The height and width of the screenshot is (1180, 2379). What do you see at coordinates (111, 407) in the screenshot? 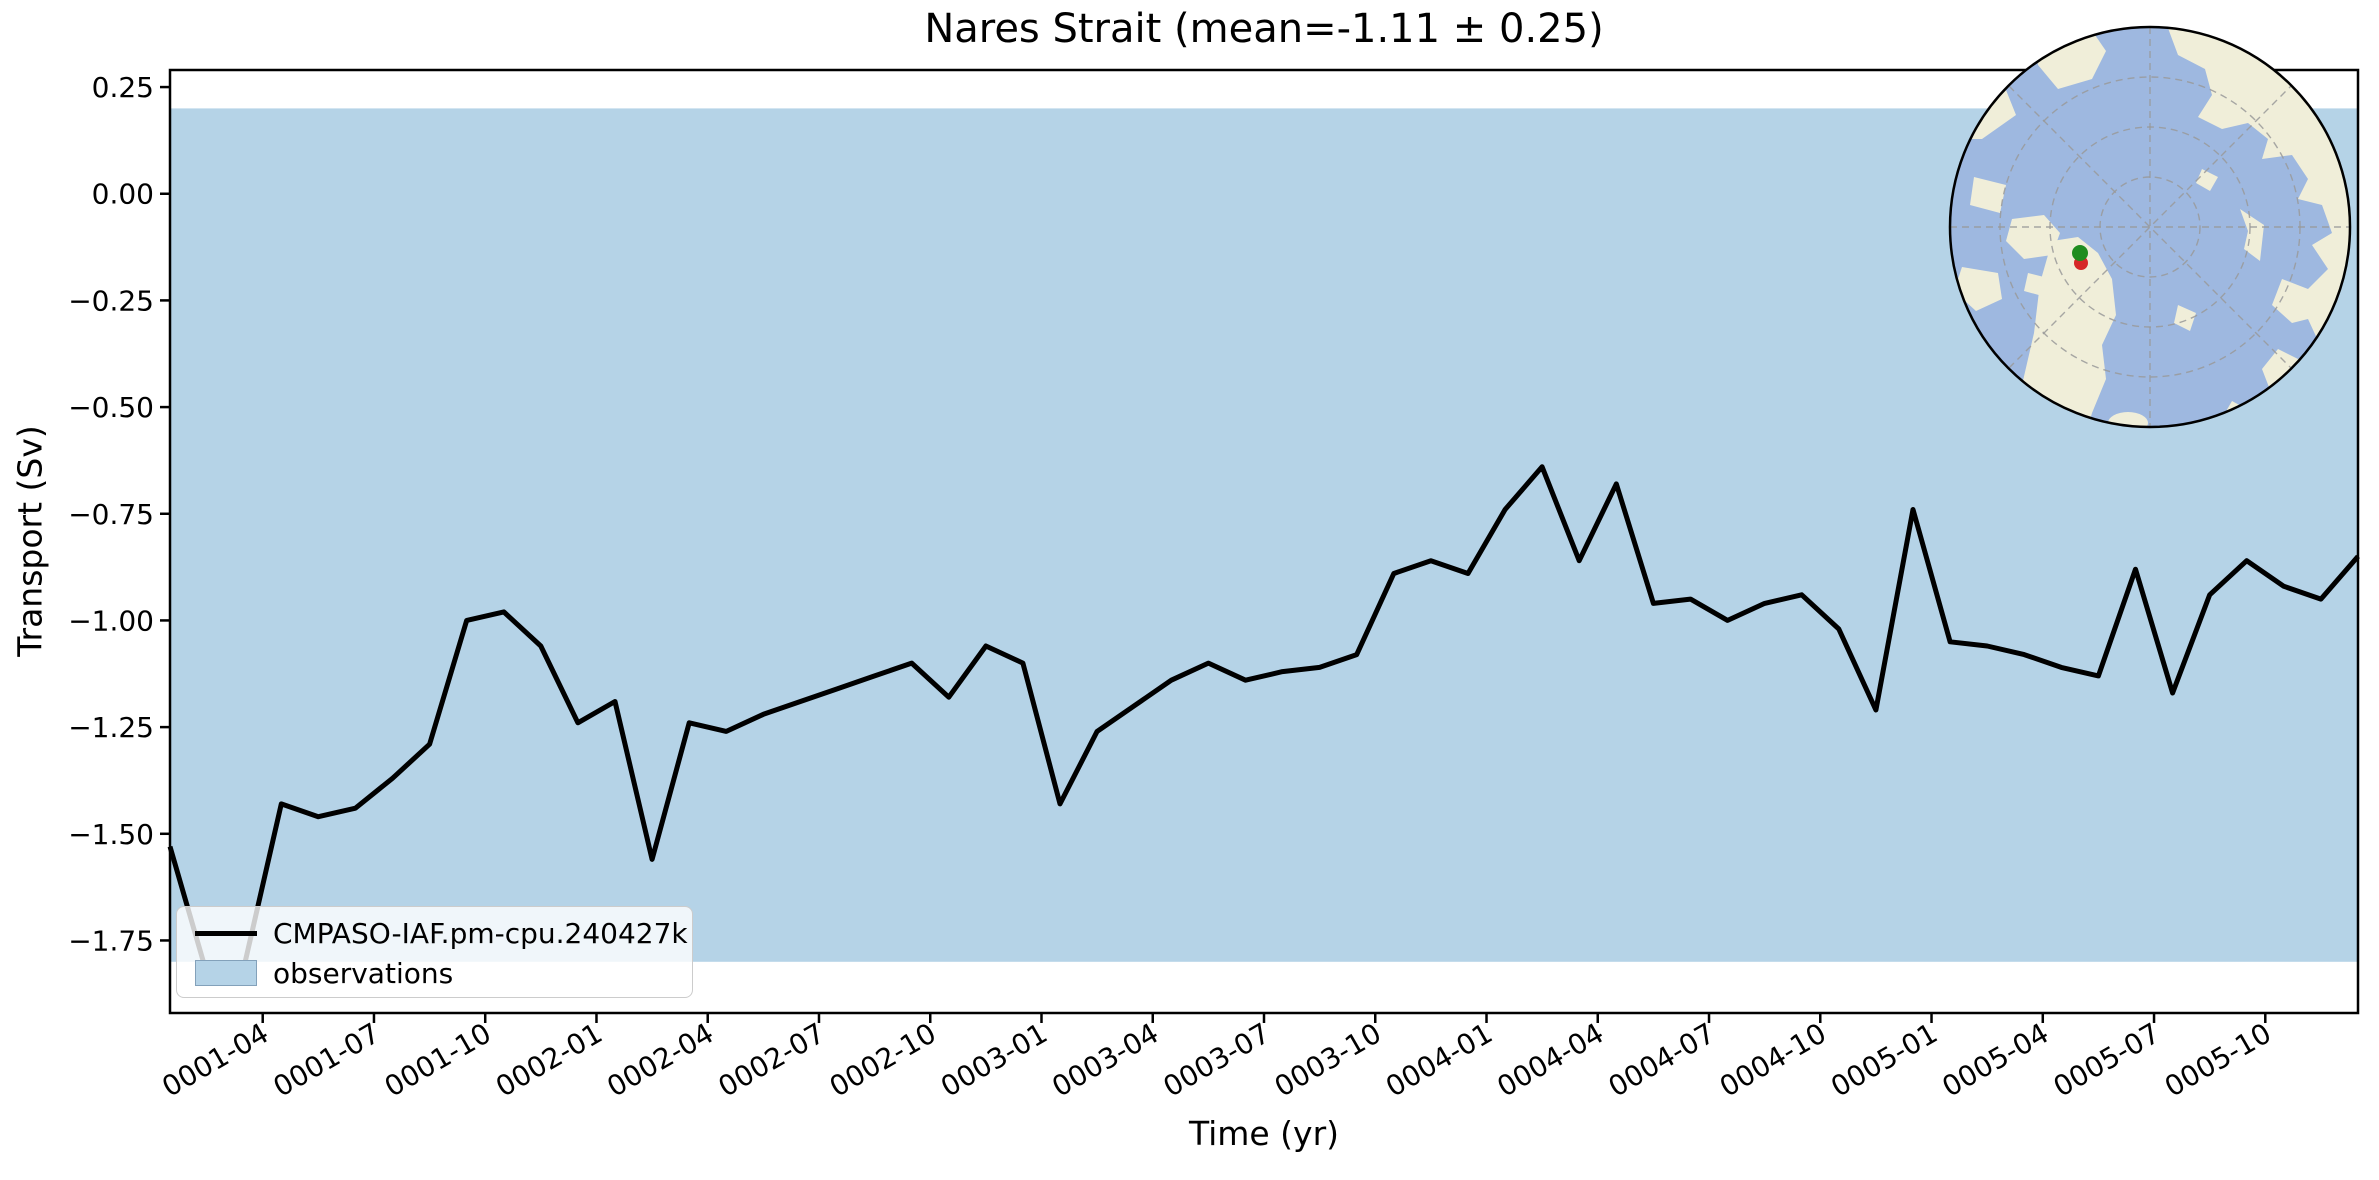
I see `y-tick-label: −0.50` at bounding box center [111, 407].